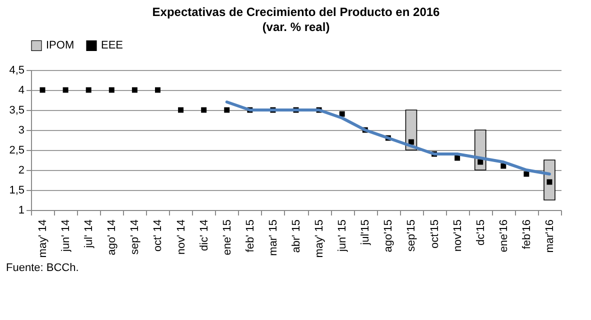 The image size is (591, 320). Describe the element at coordinates (158, 236) in the screenshot. I see `x-tick-label: oct' 14` at that location.